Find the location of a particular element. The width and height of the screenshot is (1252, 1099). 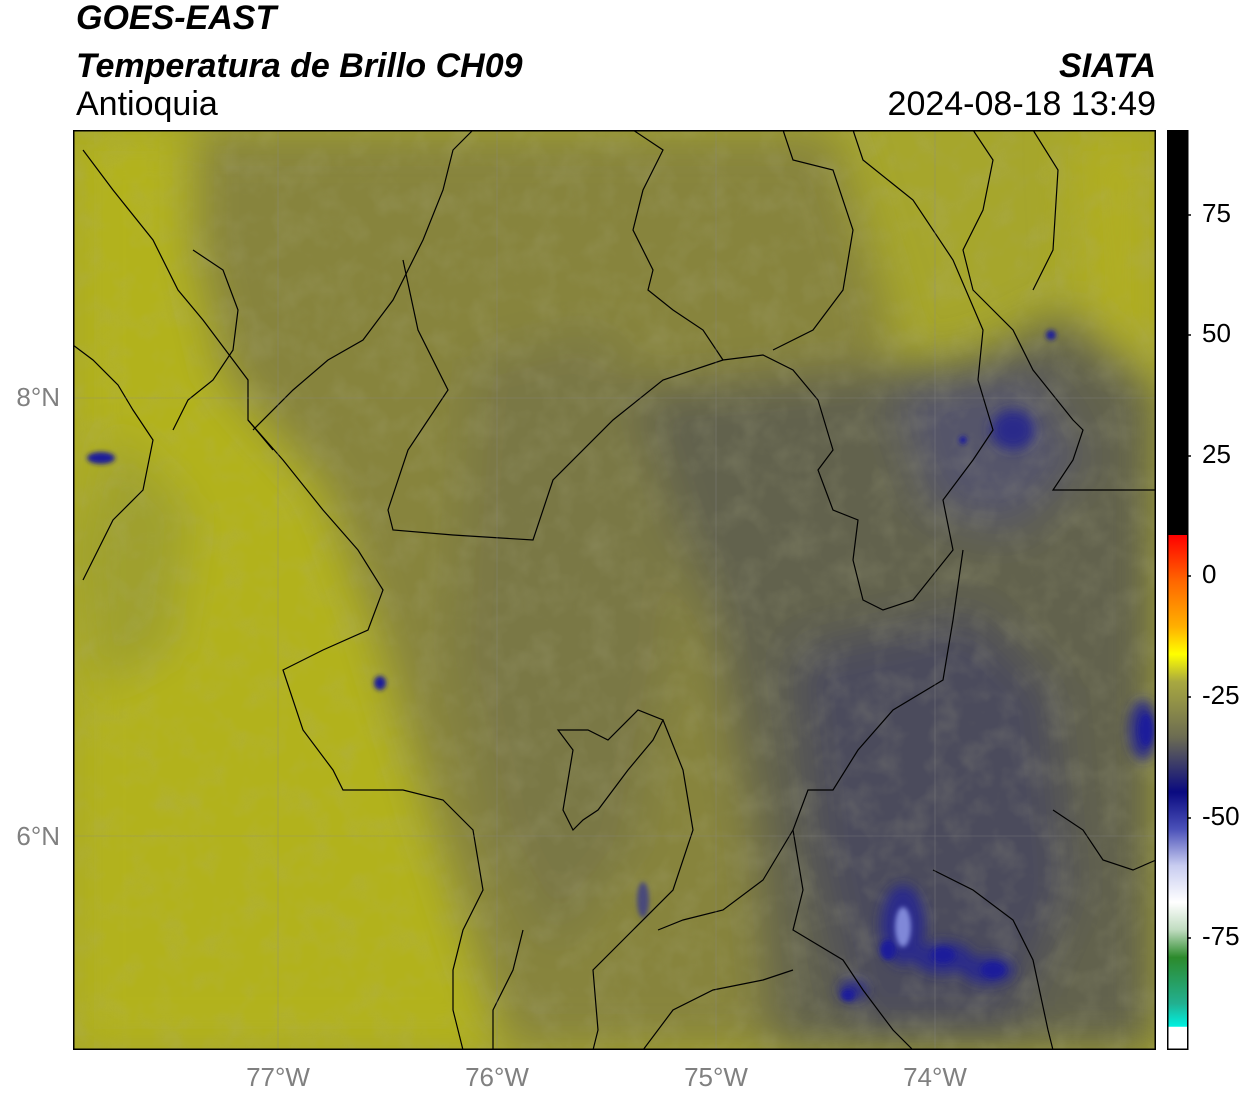

colorbar-tick-75: 75 is located at coordinates (1216, 213).